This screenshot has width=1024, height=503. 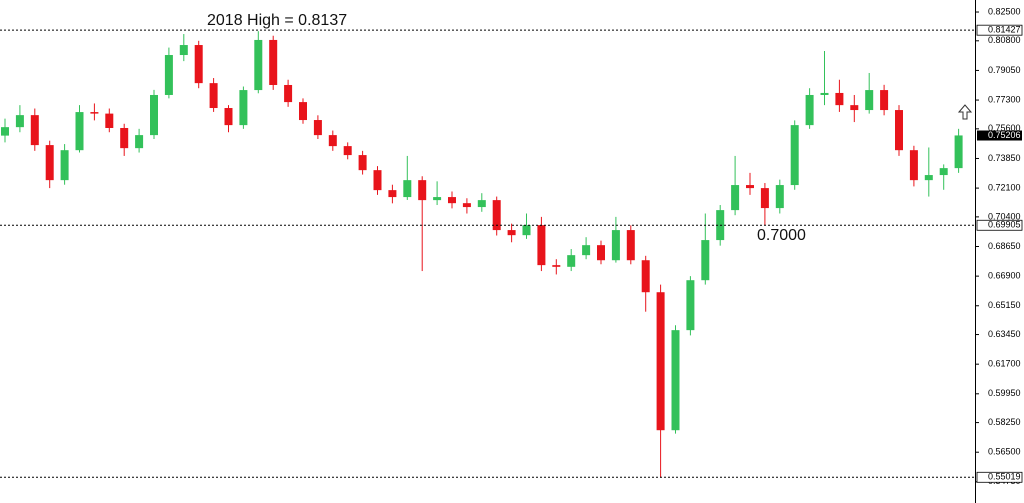 I want to click on up-arrow-icon, so click(x=965, y=112).